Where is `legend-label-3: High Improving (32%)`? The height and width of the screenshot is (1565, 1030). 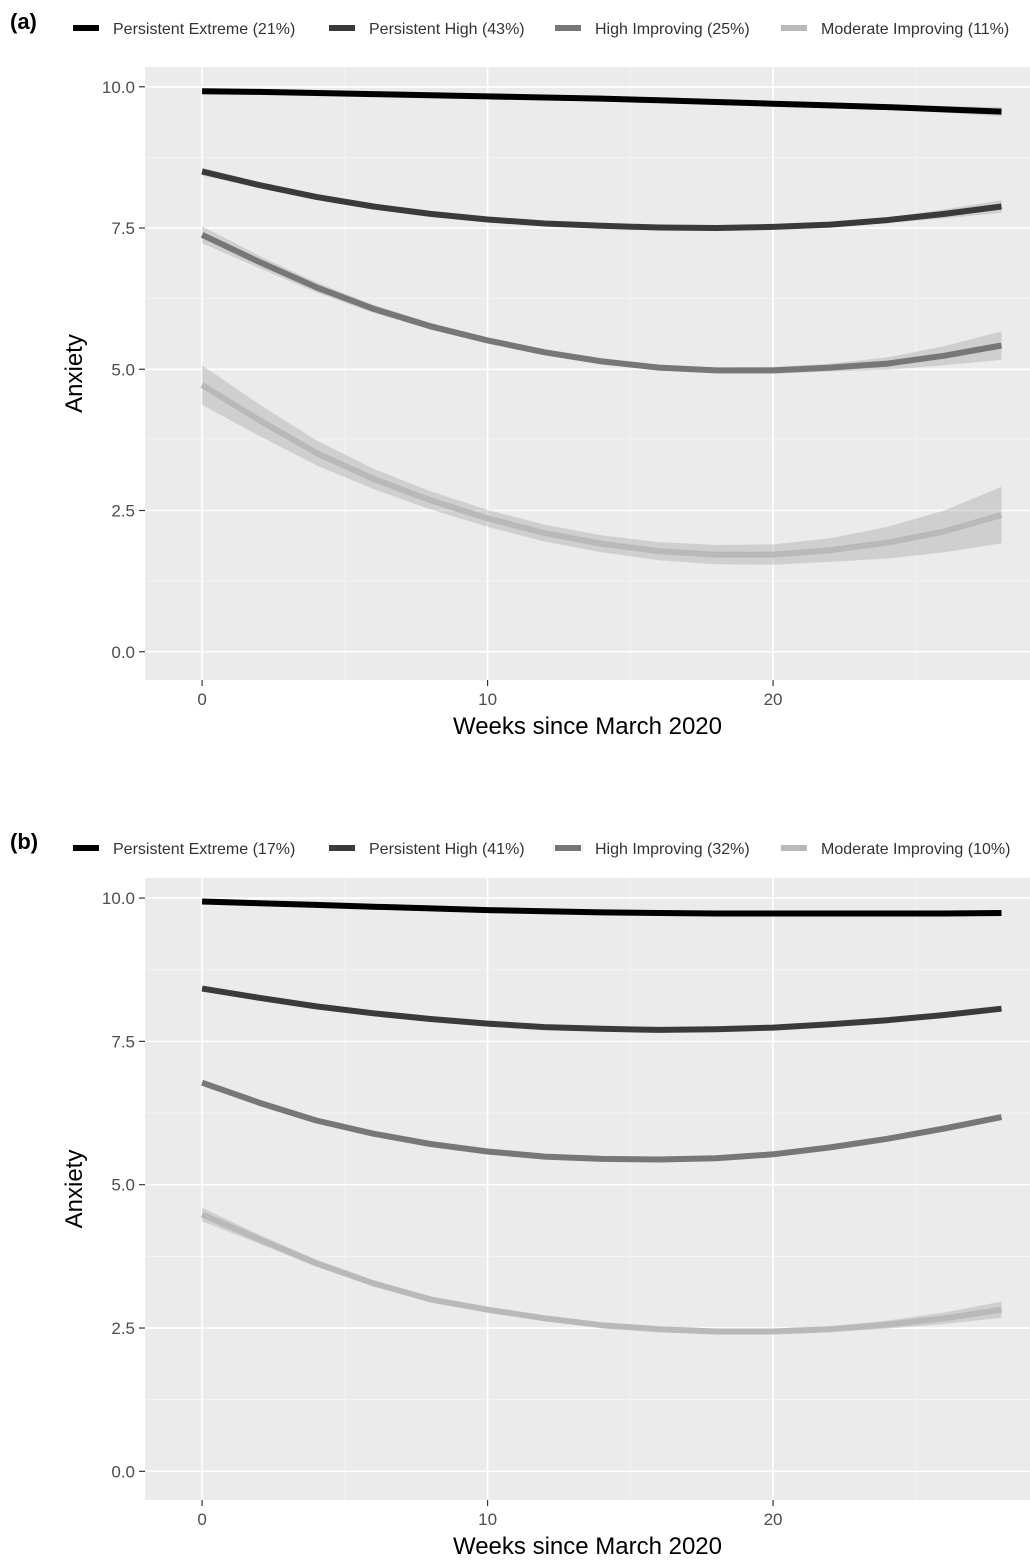 legend-label-3: High Improving (32%) is located at coordinates (672, 849).